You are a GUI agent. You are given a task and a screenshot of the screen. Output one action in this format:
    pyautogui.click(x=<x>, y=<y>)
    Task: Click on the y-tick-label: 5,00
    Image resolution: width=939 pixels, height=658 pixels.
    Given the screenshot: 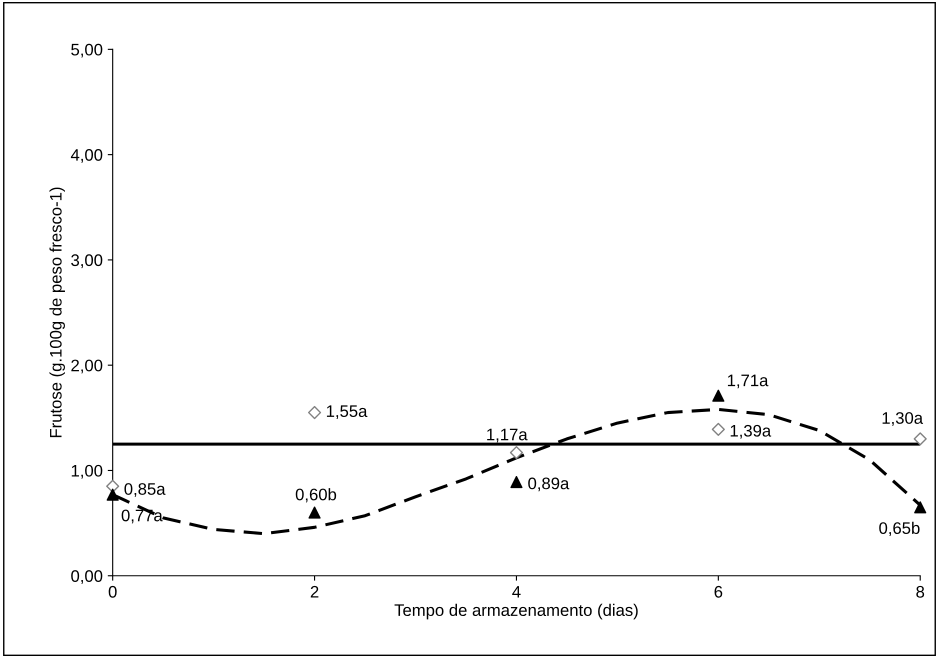 What is the action you would take?
    pyautogui.click(x=86, y=51)
    